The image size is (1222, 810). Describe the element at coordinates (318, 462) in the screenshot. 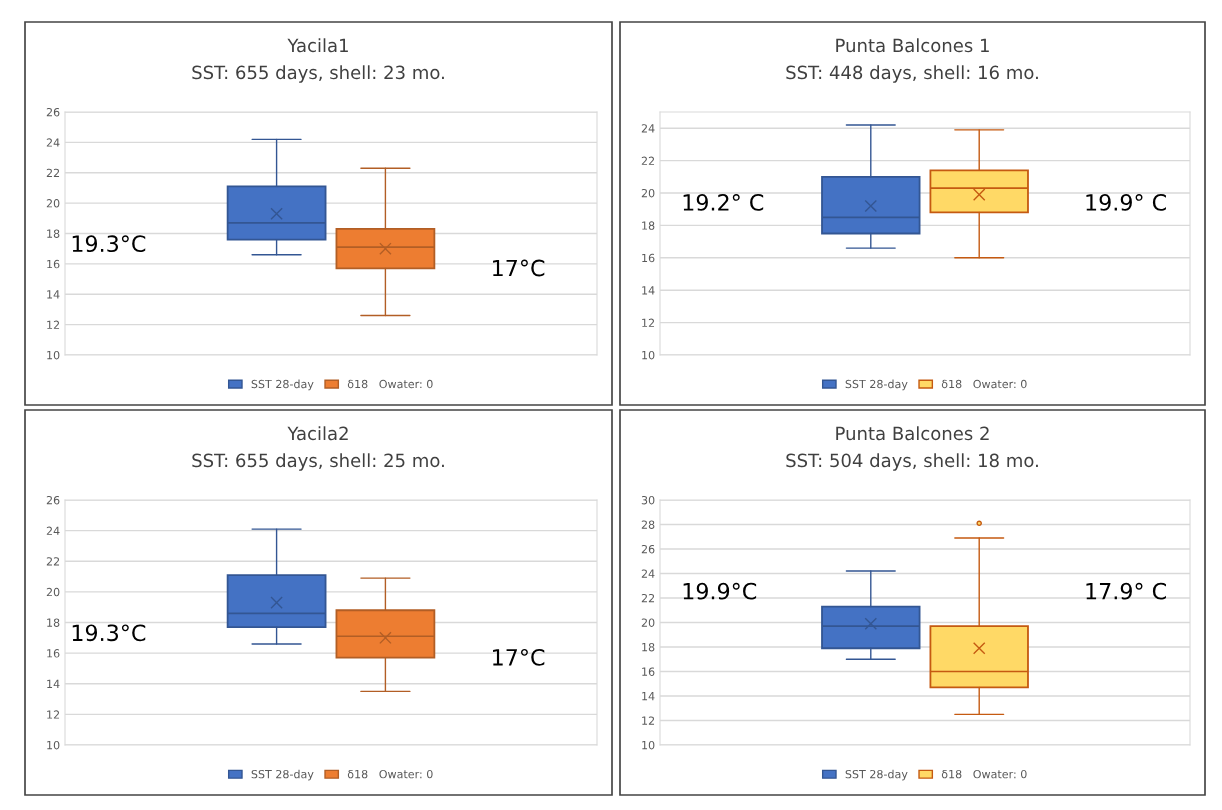

I see `chart-subtitle: SST: 655 days, shell: 25 mo.` at that location.